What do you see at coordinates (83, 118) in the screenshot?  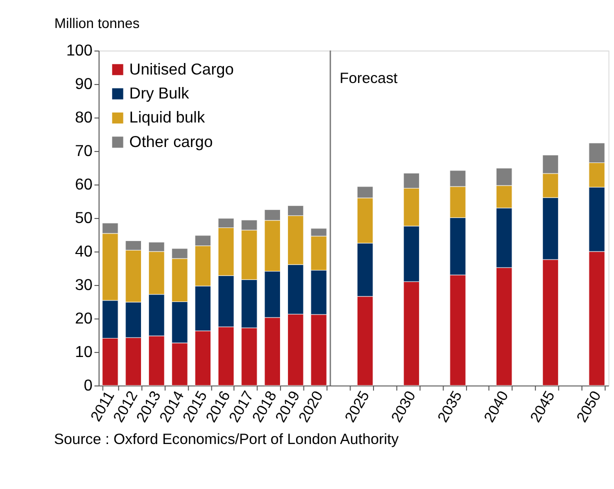 I see `y-tick-label: 80` at bounding box center [83, 118].